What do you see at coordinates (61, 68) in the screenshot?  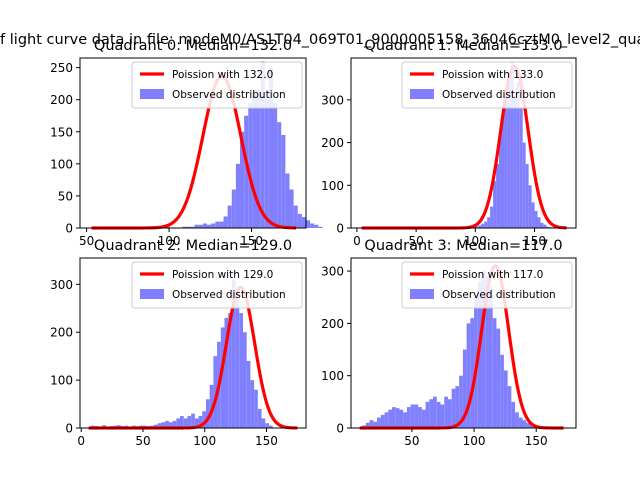 I see `y-tick-label: 250` at bounding box center [61, 68].